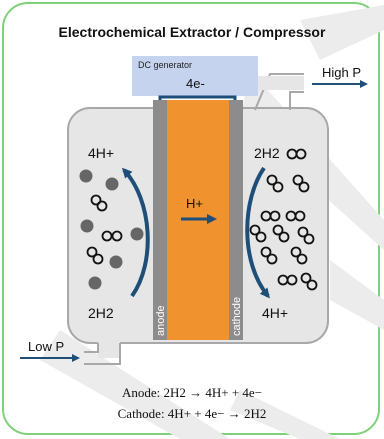 This screenshot has height=439, width=384. What do you see at coordinates (160, 220) in the screenshot?
I see `anode-electrode` at bounding box center [160, 220].